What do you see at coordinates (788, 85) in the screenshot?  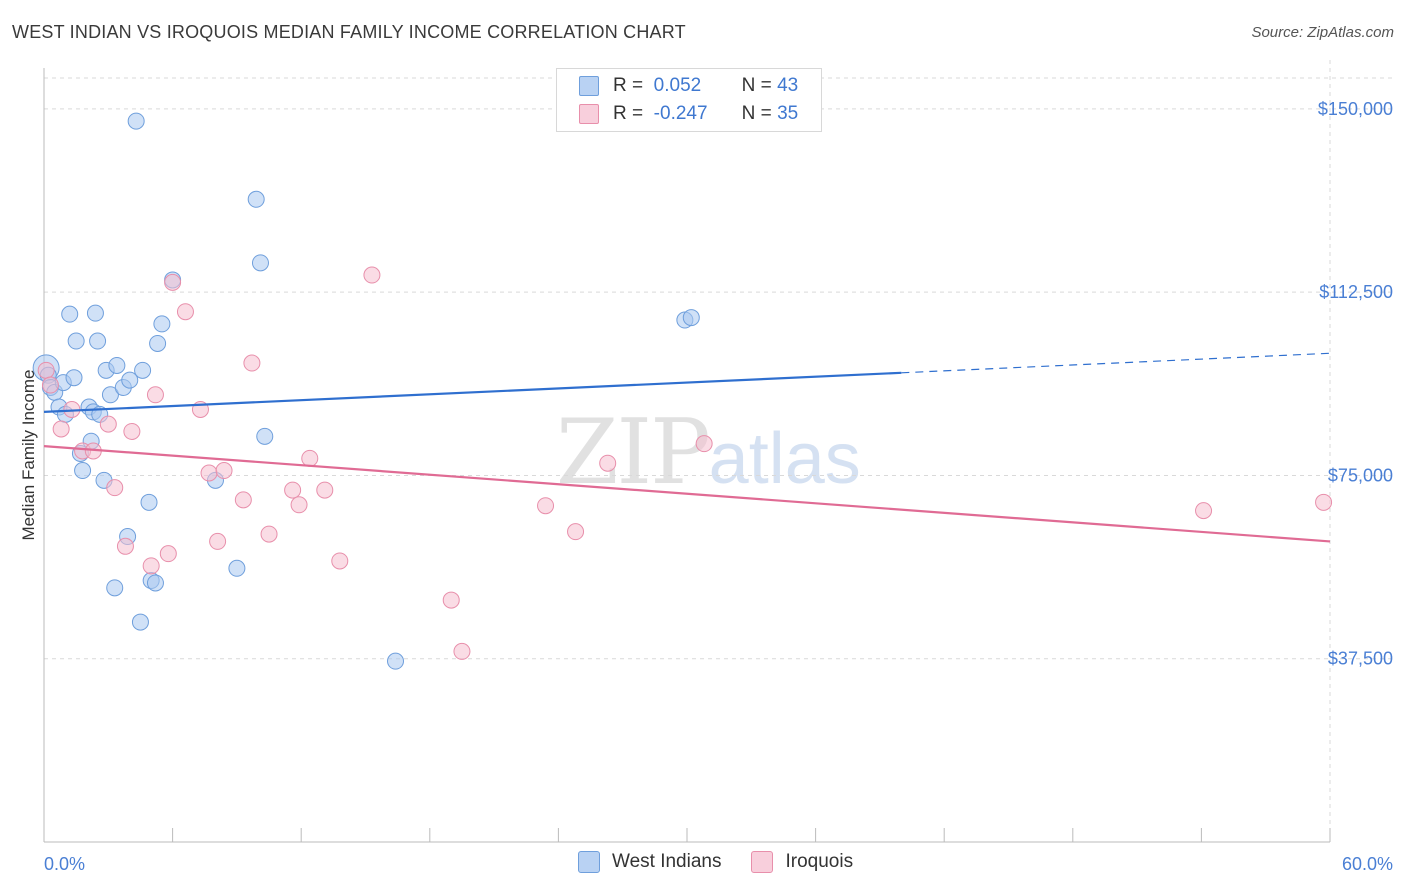 I see `legend-n-value: 43` at bounding box center [788, 85].